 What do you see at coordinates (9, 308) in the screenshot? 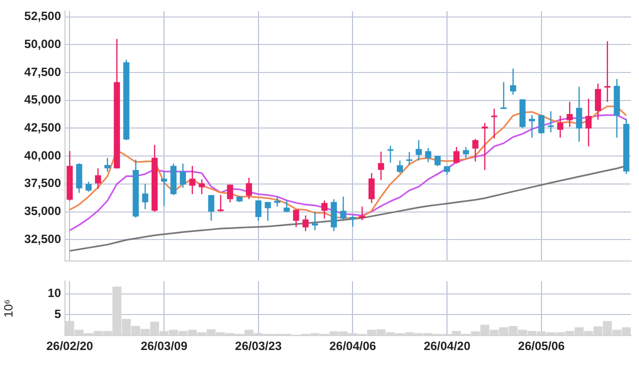
I see `y-axis-title: 10⁶` at bounding box center [9, 308].